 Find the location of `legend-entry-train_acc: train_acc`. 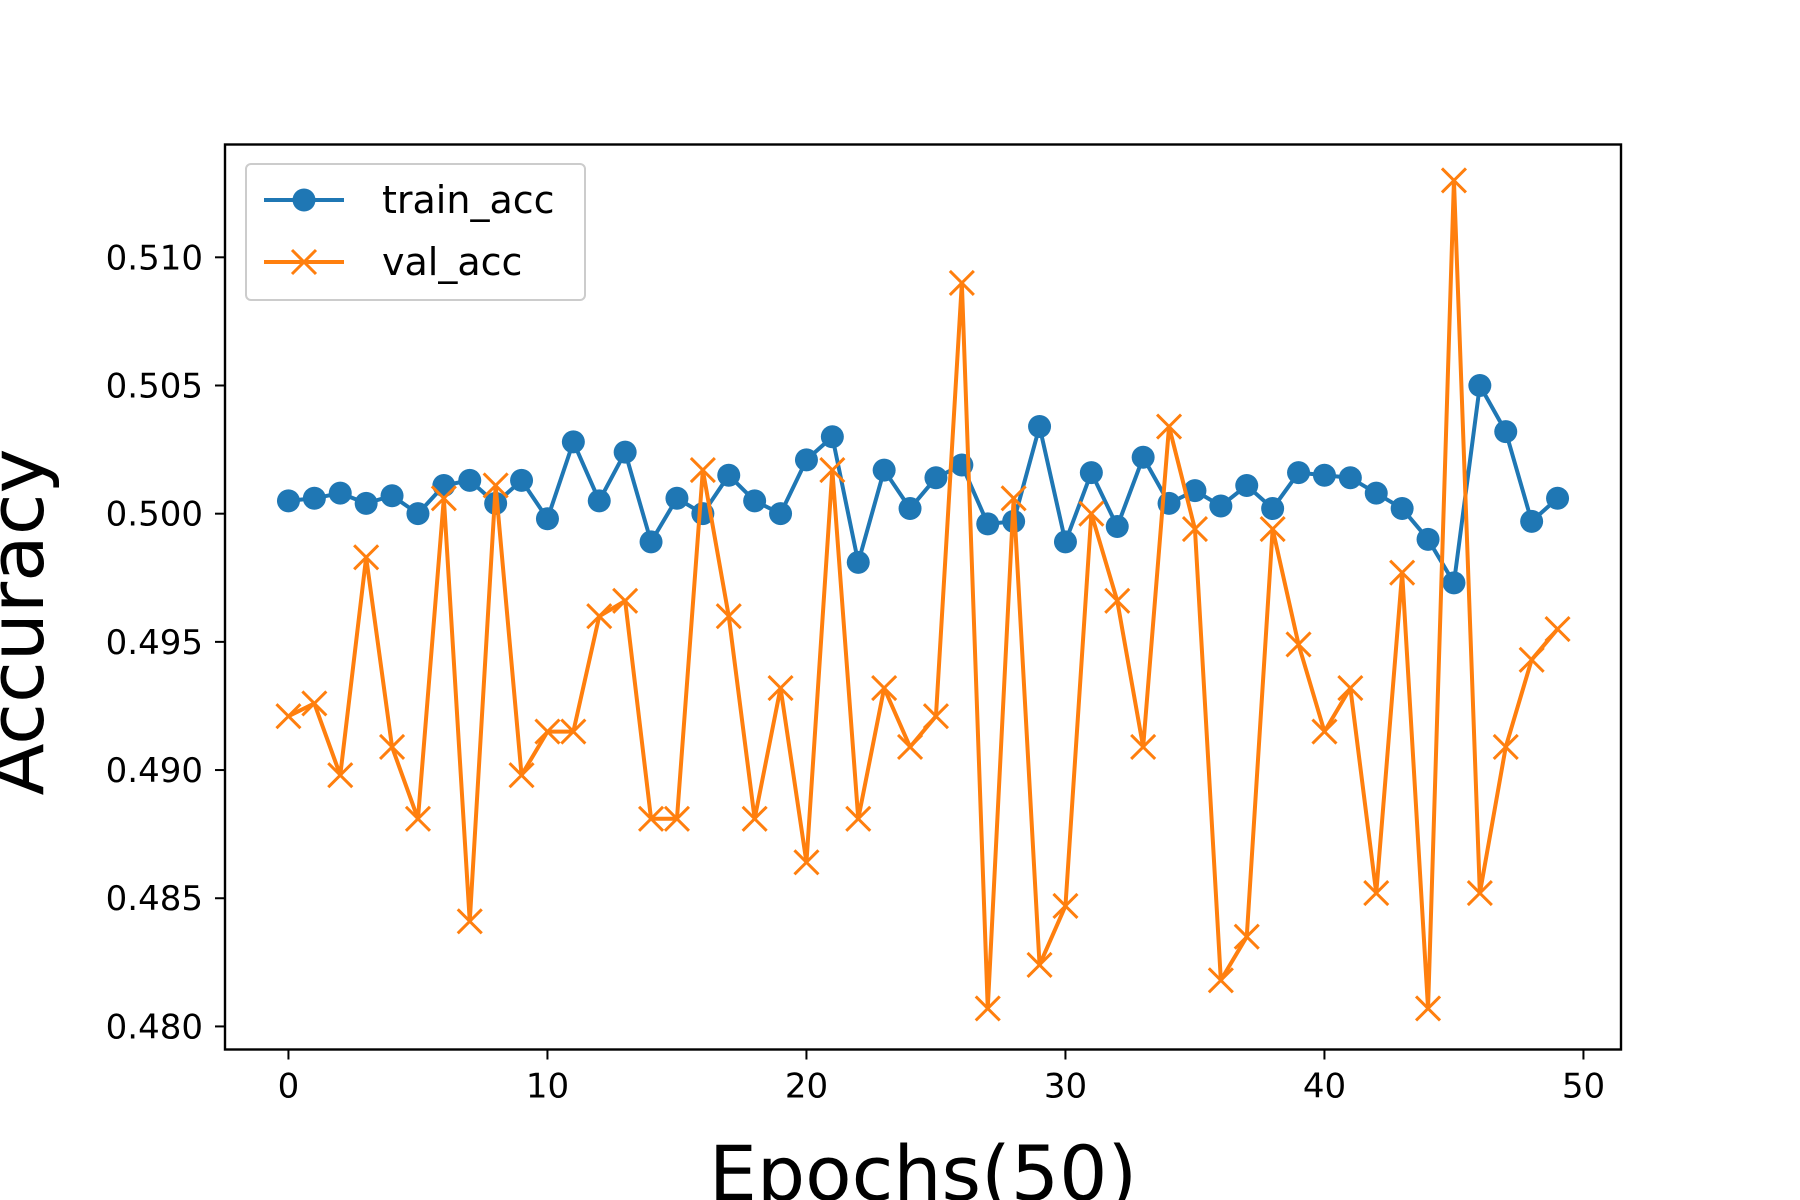

legend-entry-train_acc: train_acc is located at coordinates (409, 200).